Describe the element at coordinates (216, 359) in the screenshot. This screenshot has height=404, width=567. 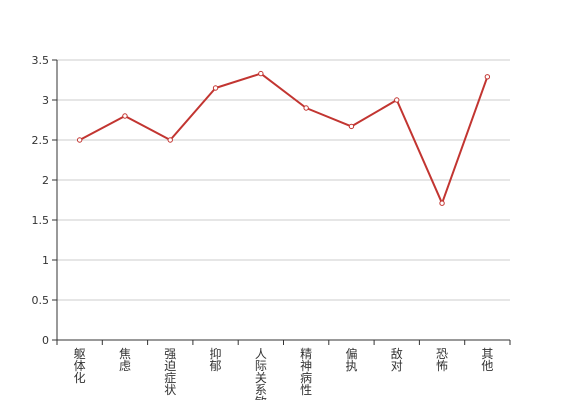
I see `x-tick-label: 抑郁` at that location.